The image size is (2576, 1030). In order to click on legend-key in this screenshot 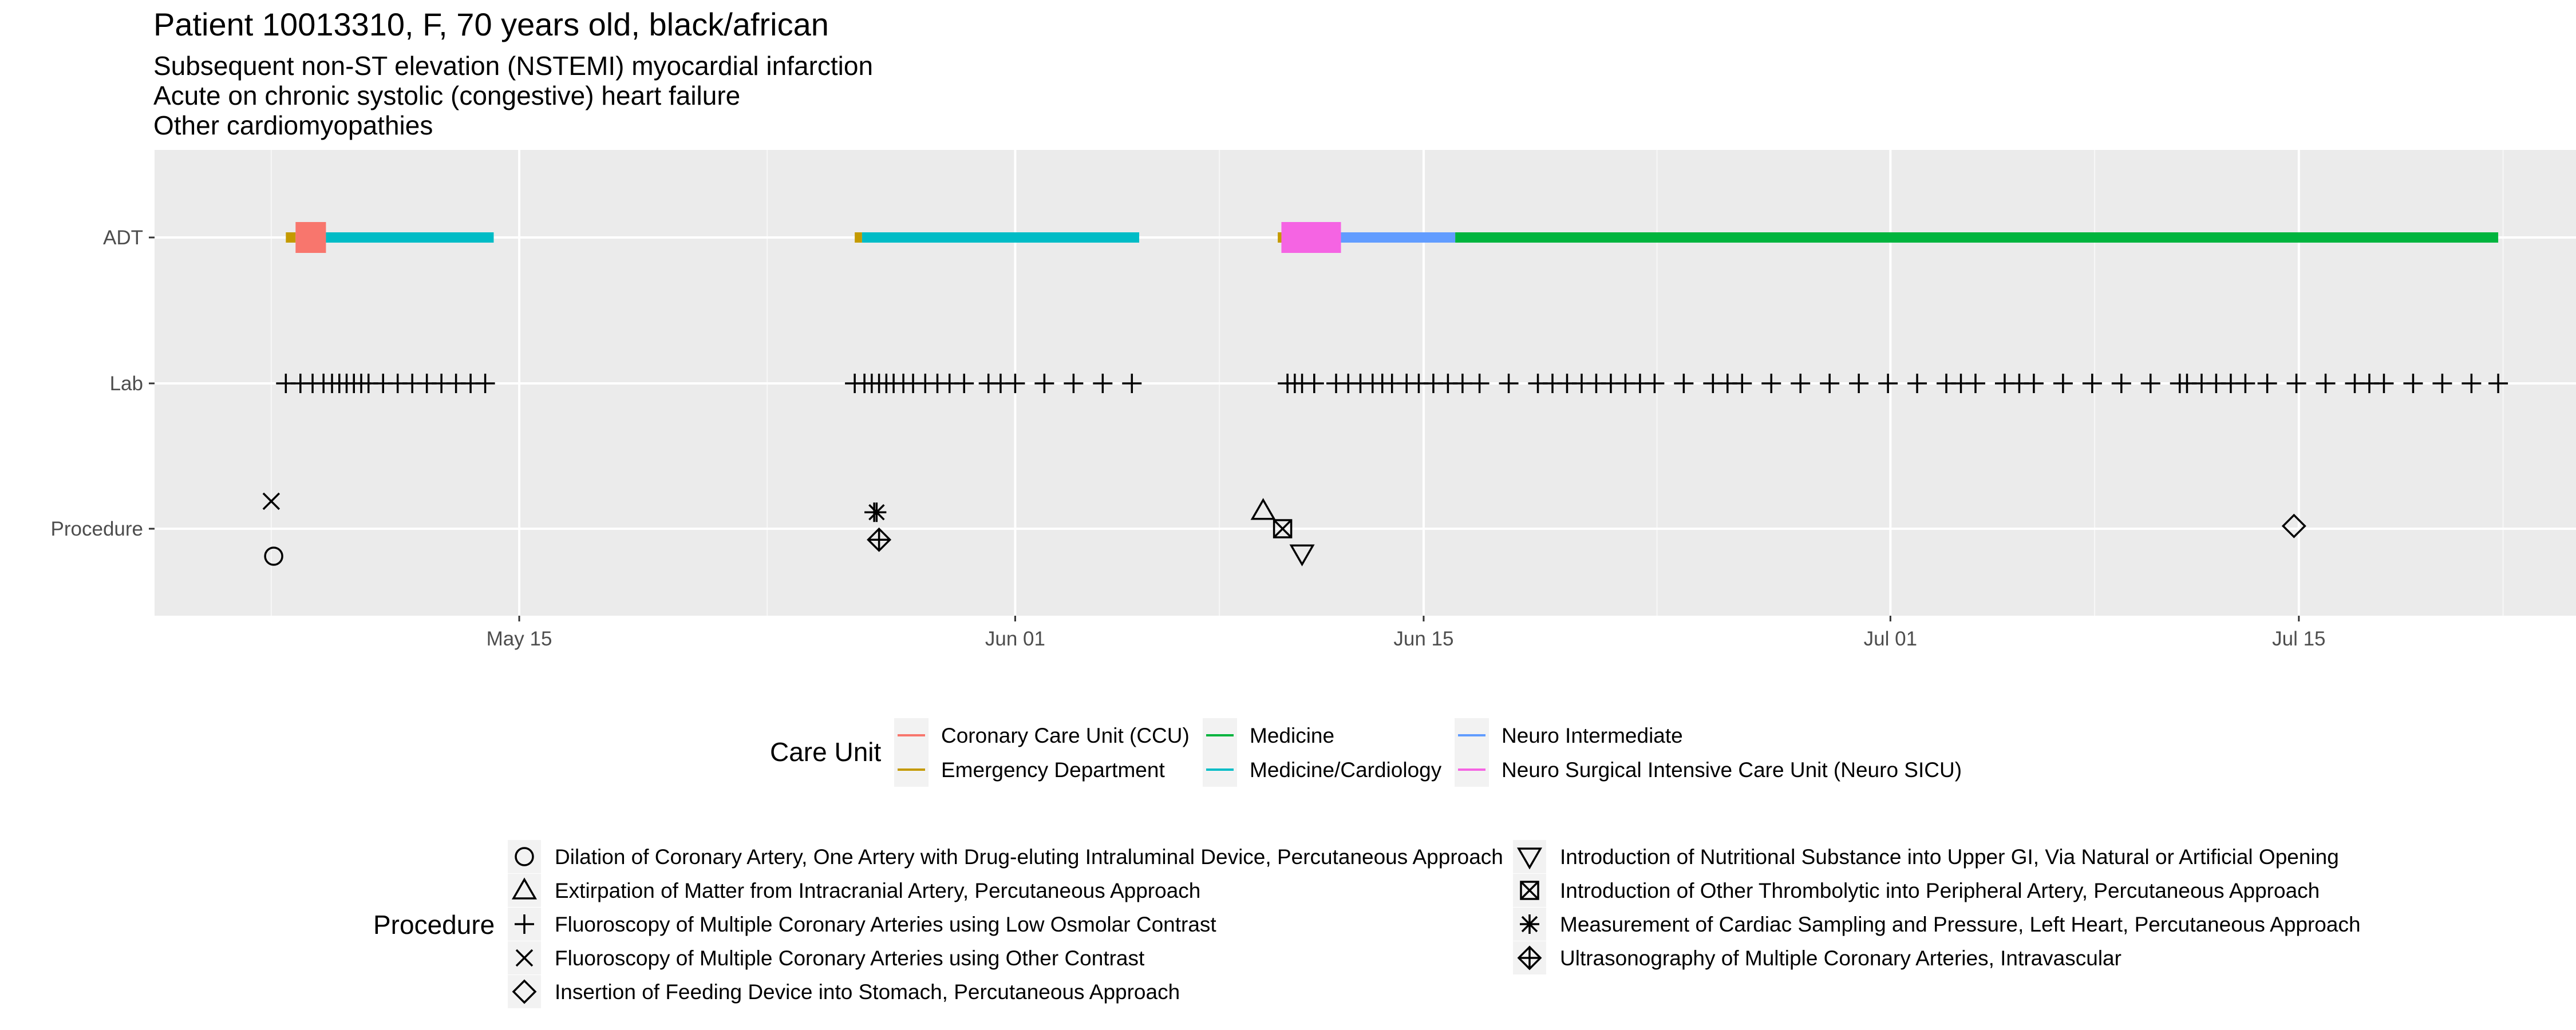, I will do `click(524, 856)`.